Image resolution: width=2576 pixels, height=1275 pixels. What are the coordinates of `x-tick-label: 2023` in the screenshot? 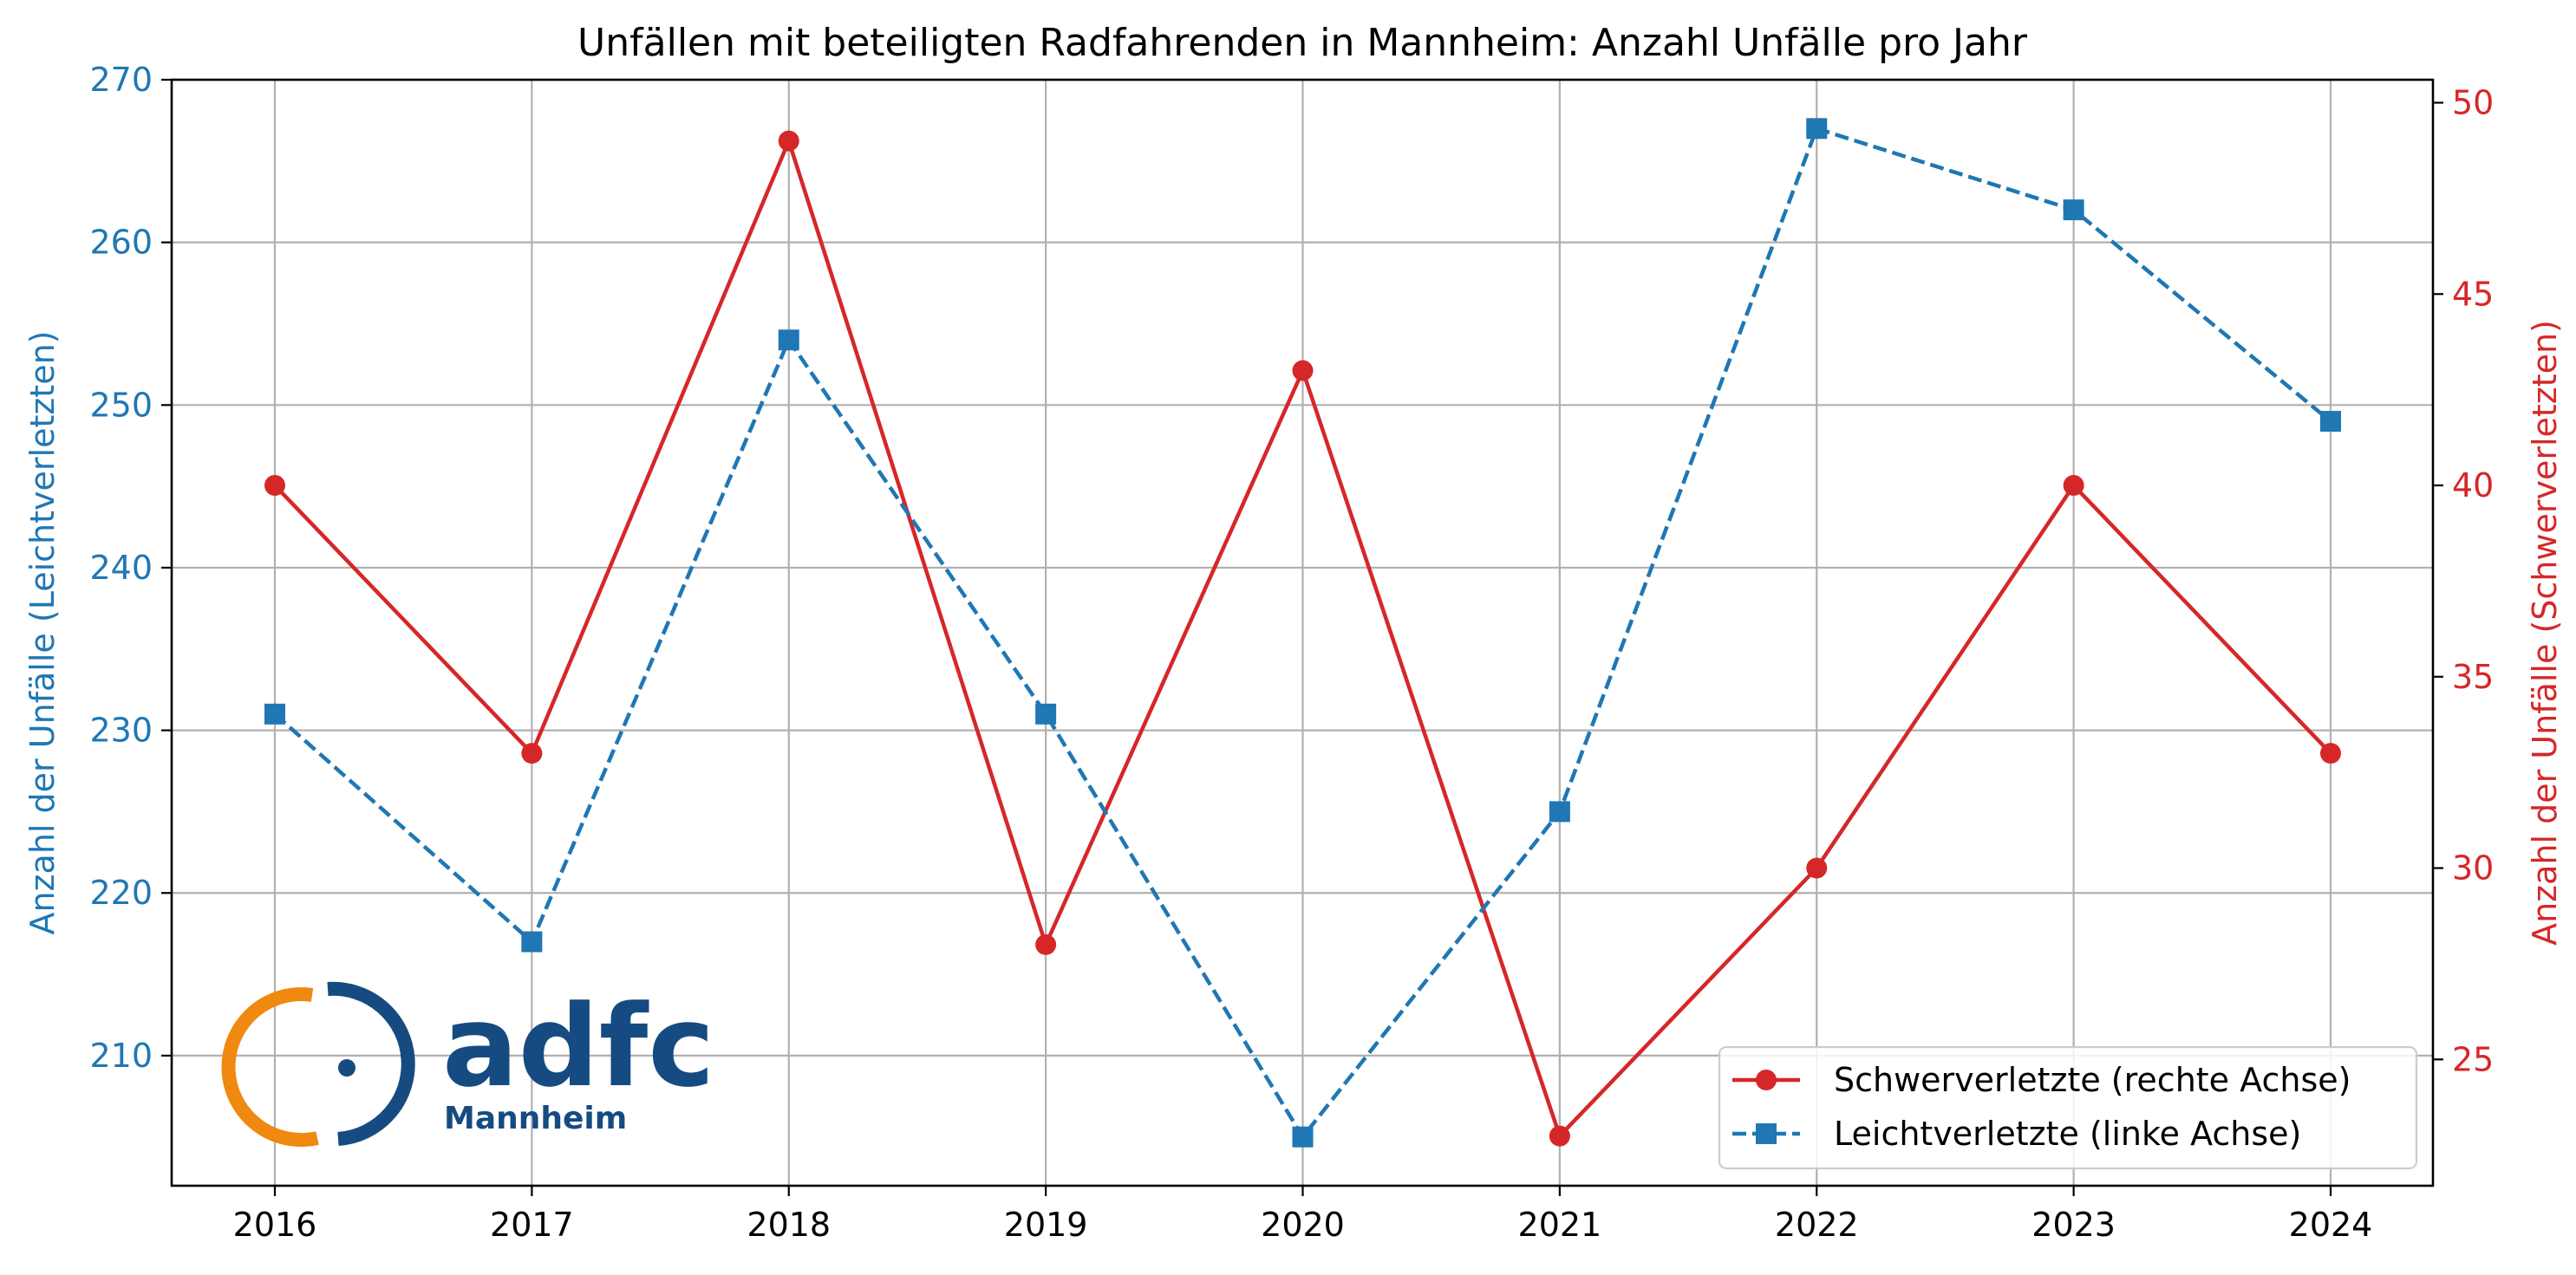 It's located at (2074, 1225).